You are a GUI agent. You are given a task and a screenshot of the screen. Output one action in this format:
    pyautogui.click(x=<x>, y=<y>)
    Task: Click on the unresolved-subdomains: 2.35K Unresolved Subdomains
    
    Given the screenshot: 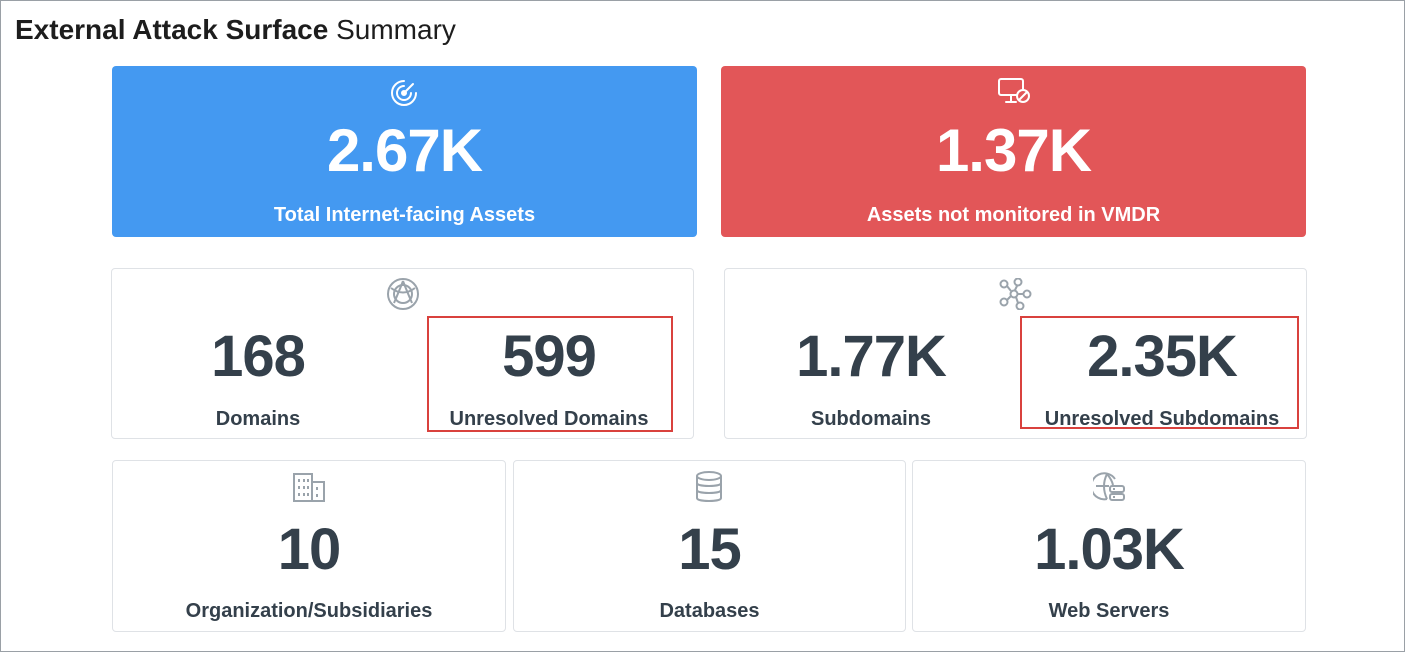 What is the action you would take?
    pyautogui.click(x=1162, y=353)
    